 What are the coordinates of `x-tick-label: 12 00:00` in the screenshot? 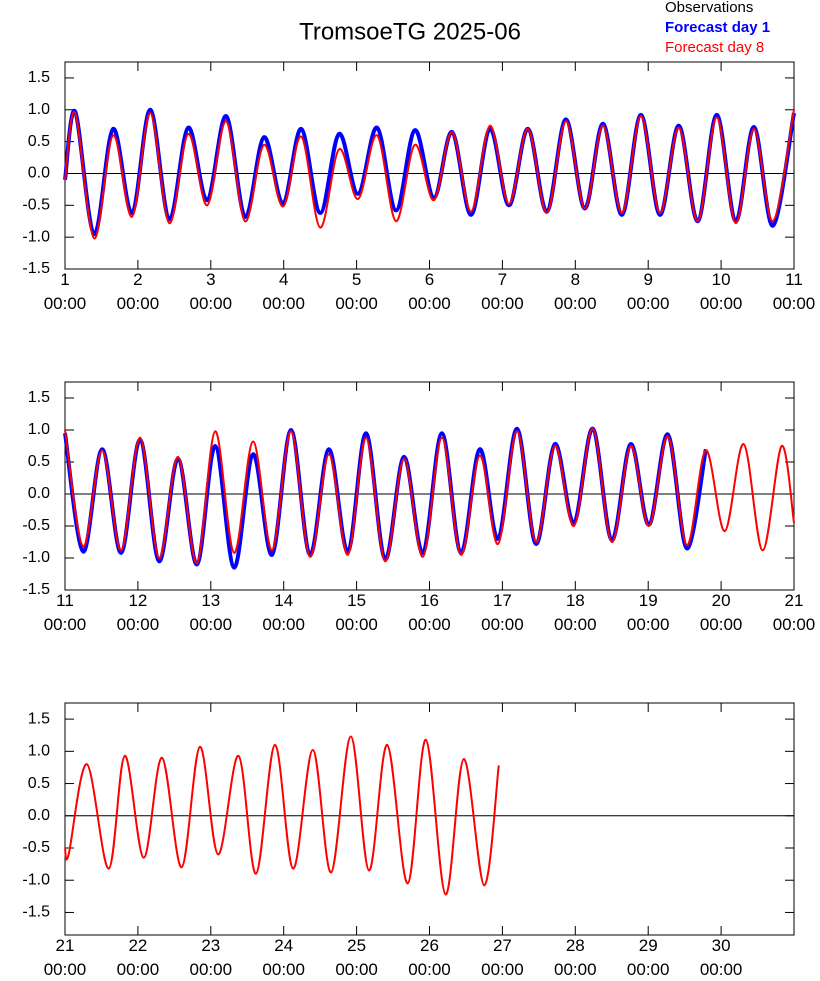 It's located at (138, 612).